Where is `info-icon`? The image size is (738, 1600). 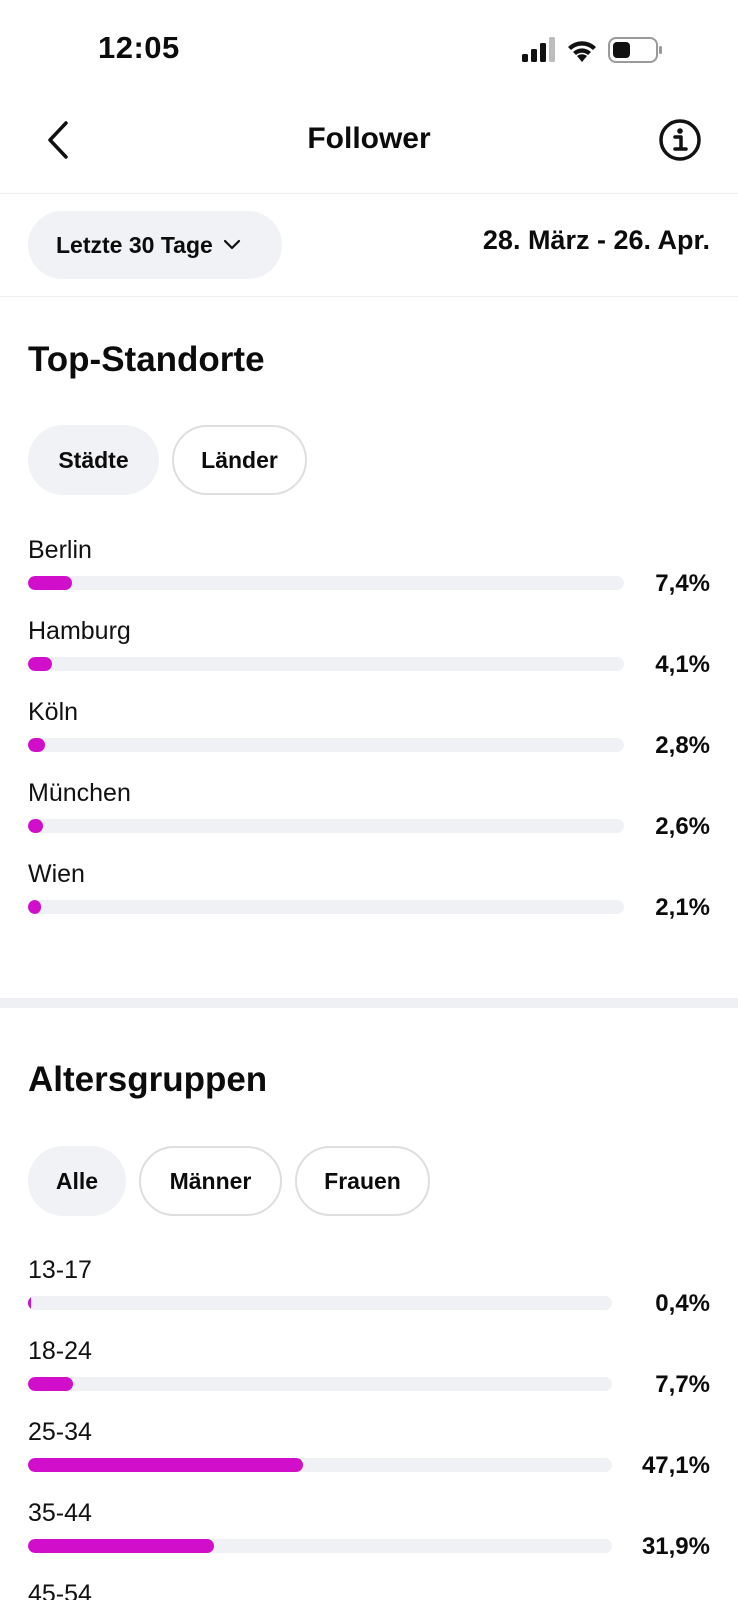
info-icon is located at coordinates (680, 140).